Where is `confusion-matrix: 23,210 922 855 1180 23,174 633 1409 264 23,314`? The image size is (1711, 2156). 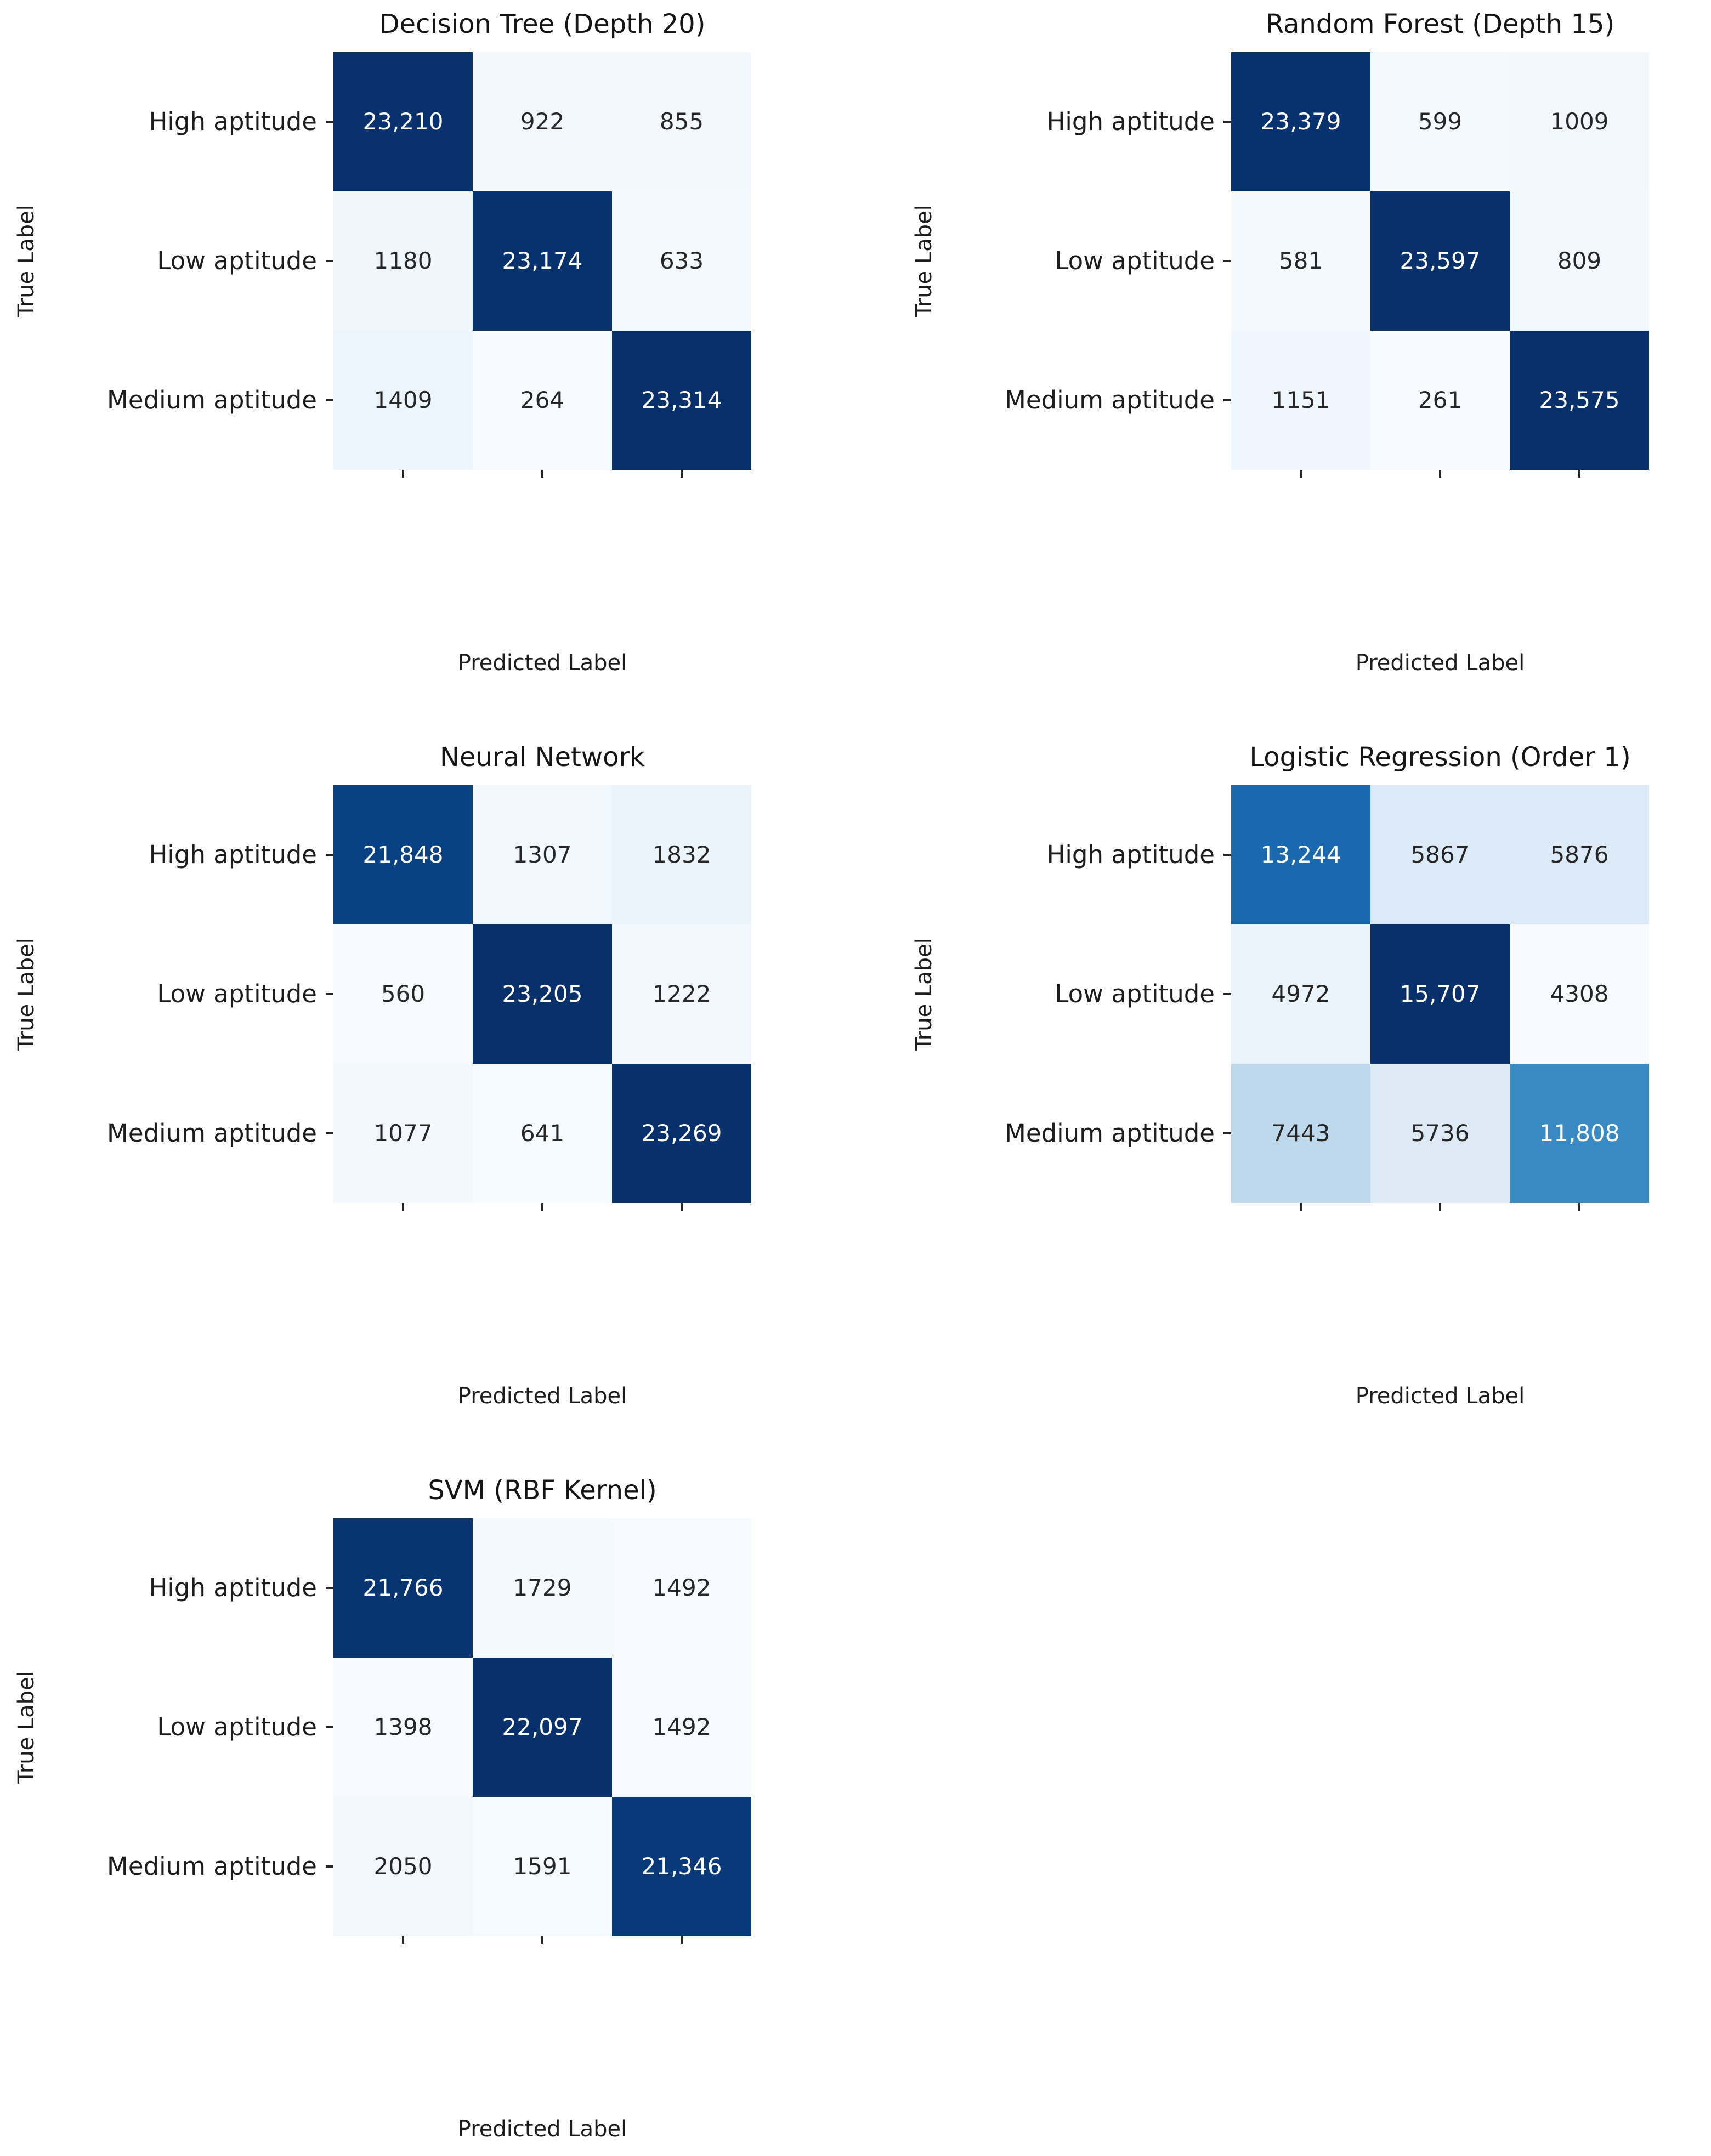 confusion-matrix: 23,210 922 855 1180 23,174 633 1409 264 23,314 is located at coordinates (542, 261).